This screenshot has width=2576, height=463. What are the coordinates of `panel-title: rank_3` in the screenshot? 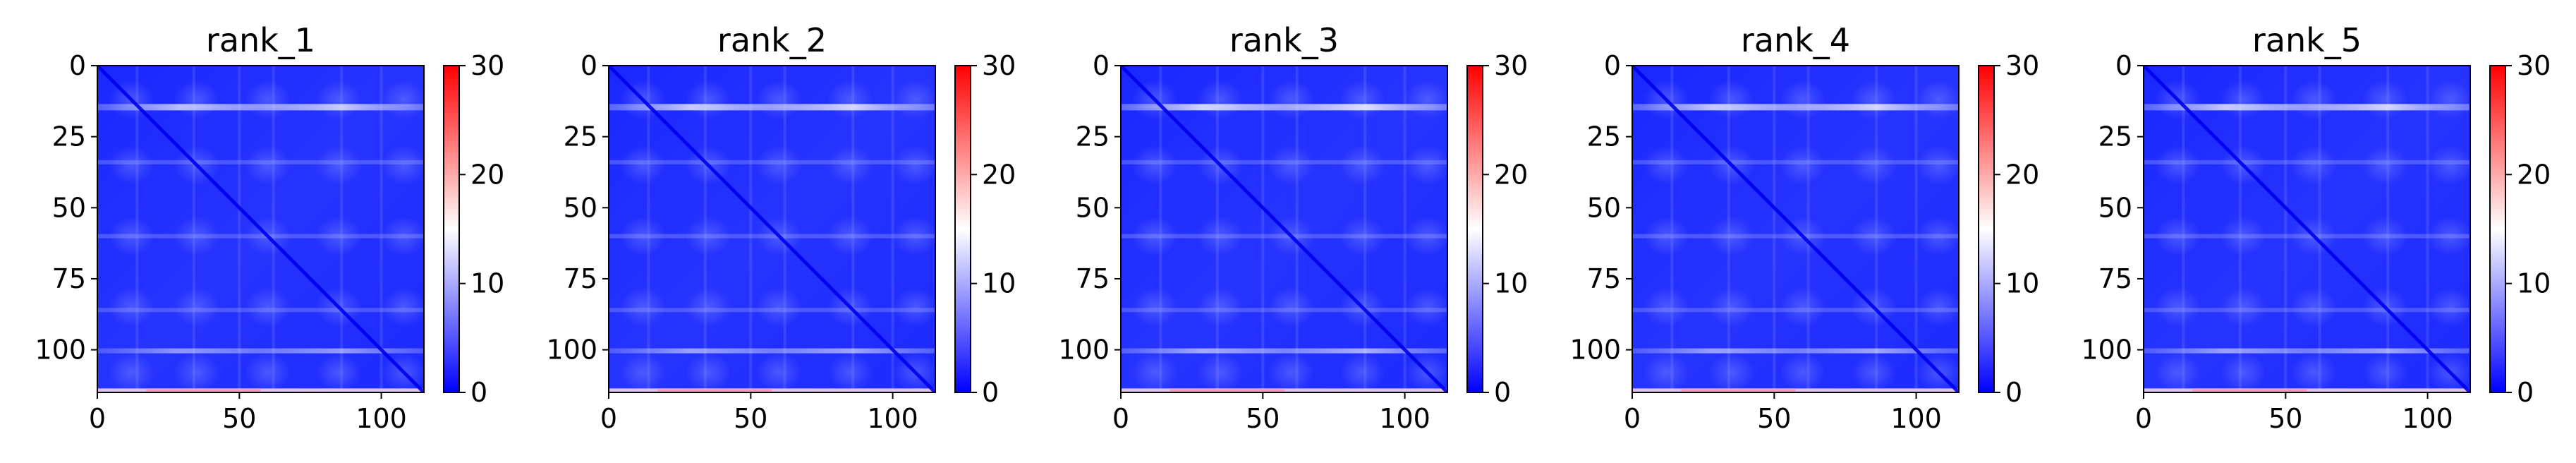 It's located at (1284, 40).